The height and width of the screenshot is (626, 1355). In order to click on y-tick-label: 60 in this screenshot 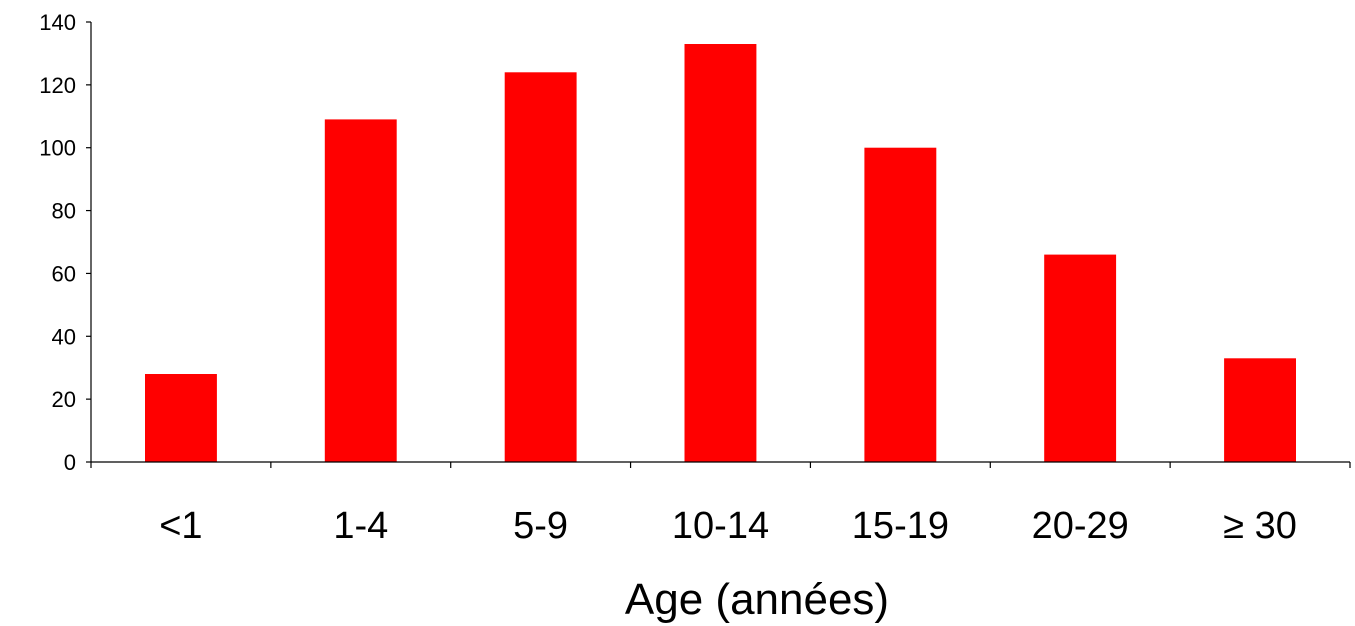, I will do `click(64, 273)`.